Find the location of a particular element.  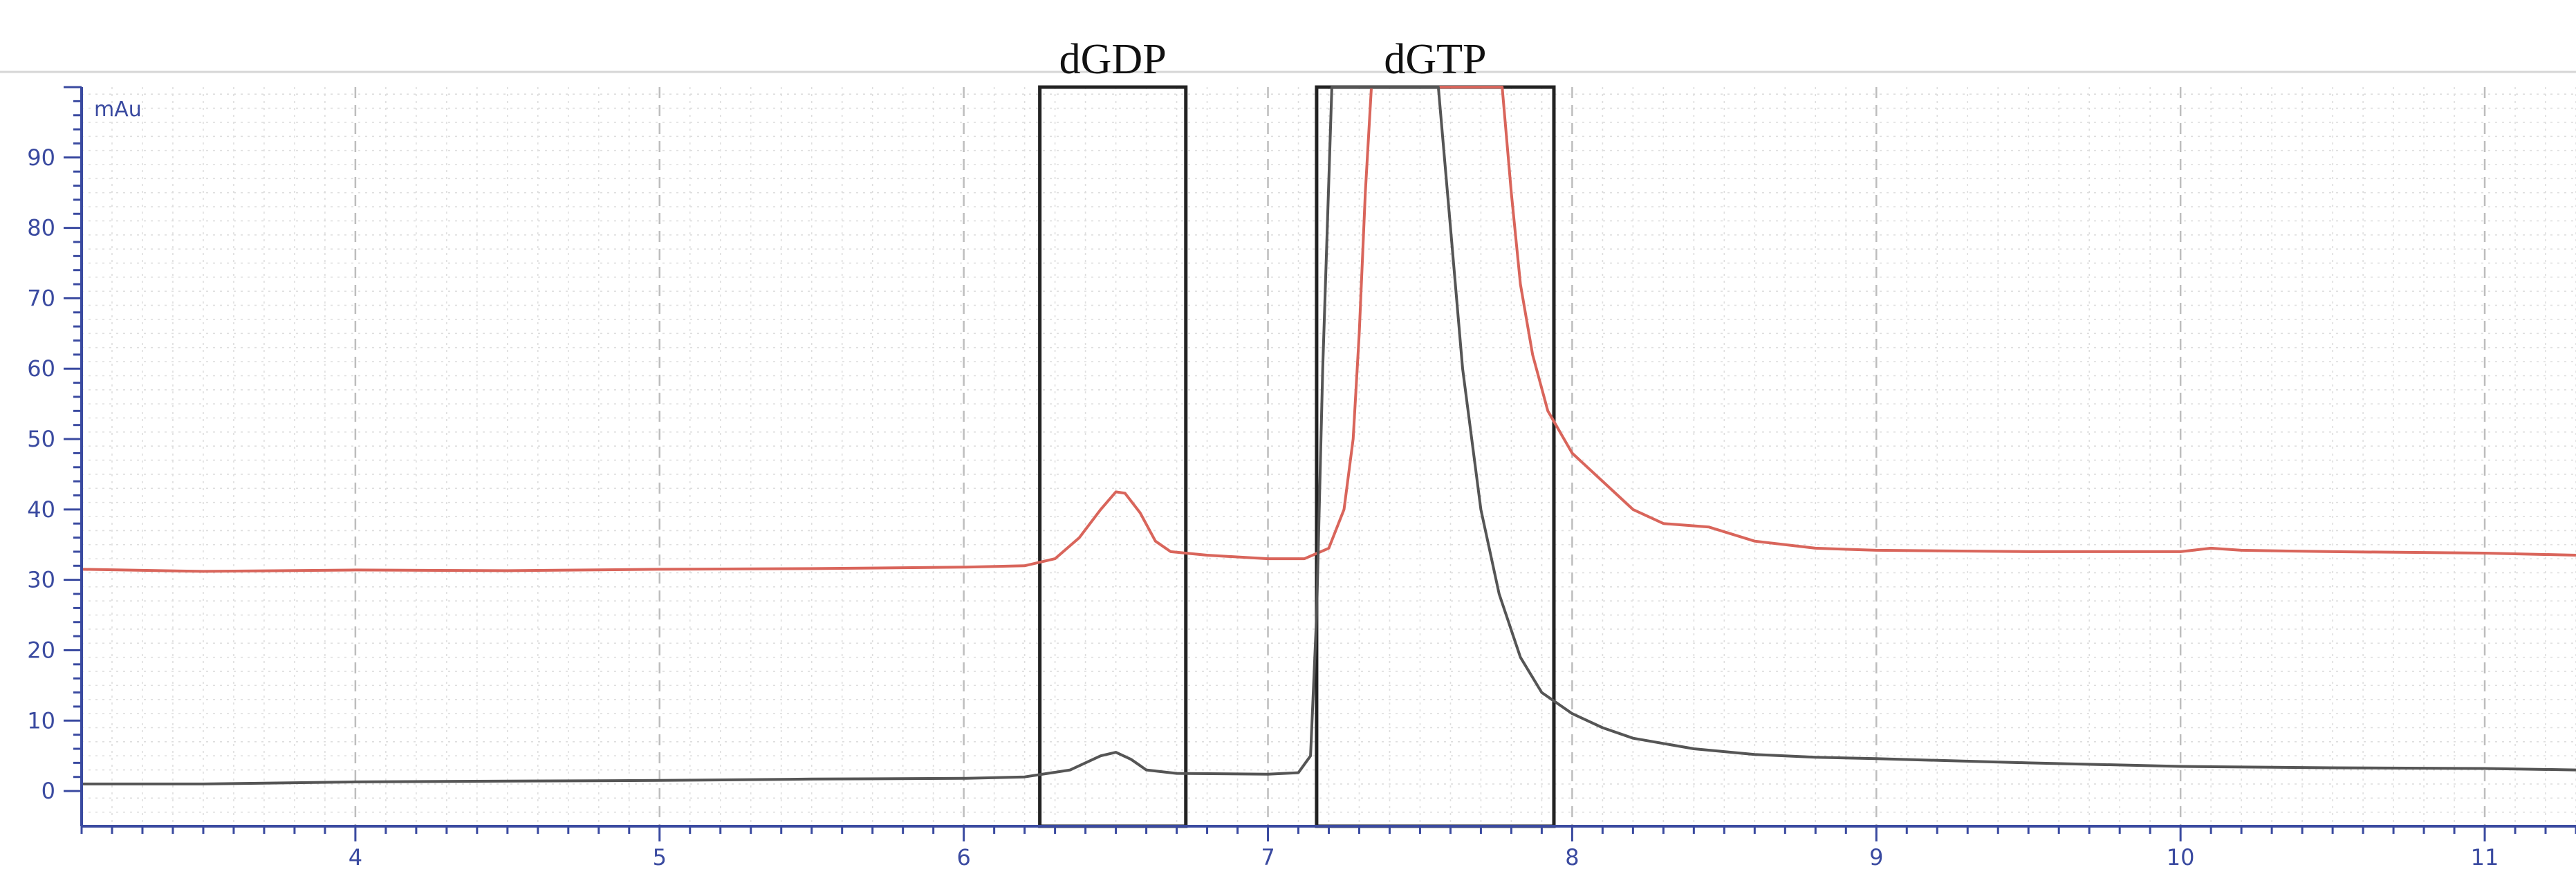

peak-labels: dGDP dGTP is located at coordinates (1273, 59).